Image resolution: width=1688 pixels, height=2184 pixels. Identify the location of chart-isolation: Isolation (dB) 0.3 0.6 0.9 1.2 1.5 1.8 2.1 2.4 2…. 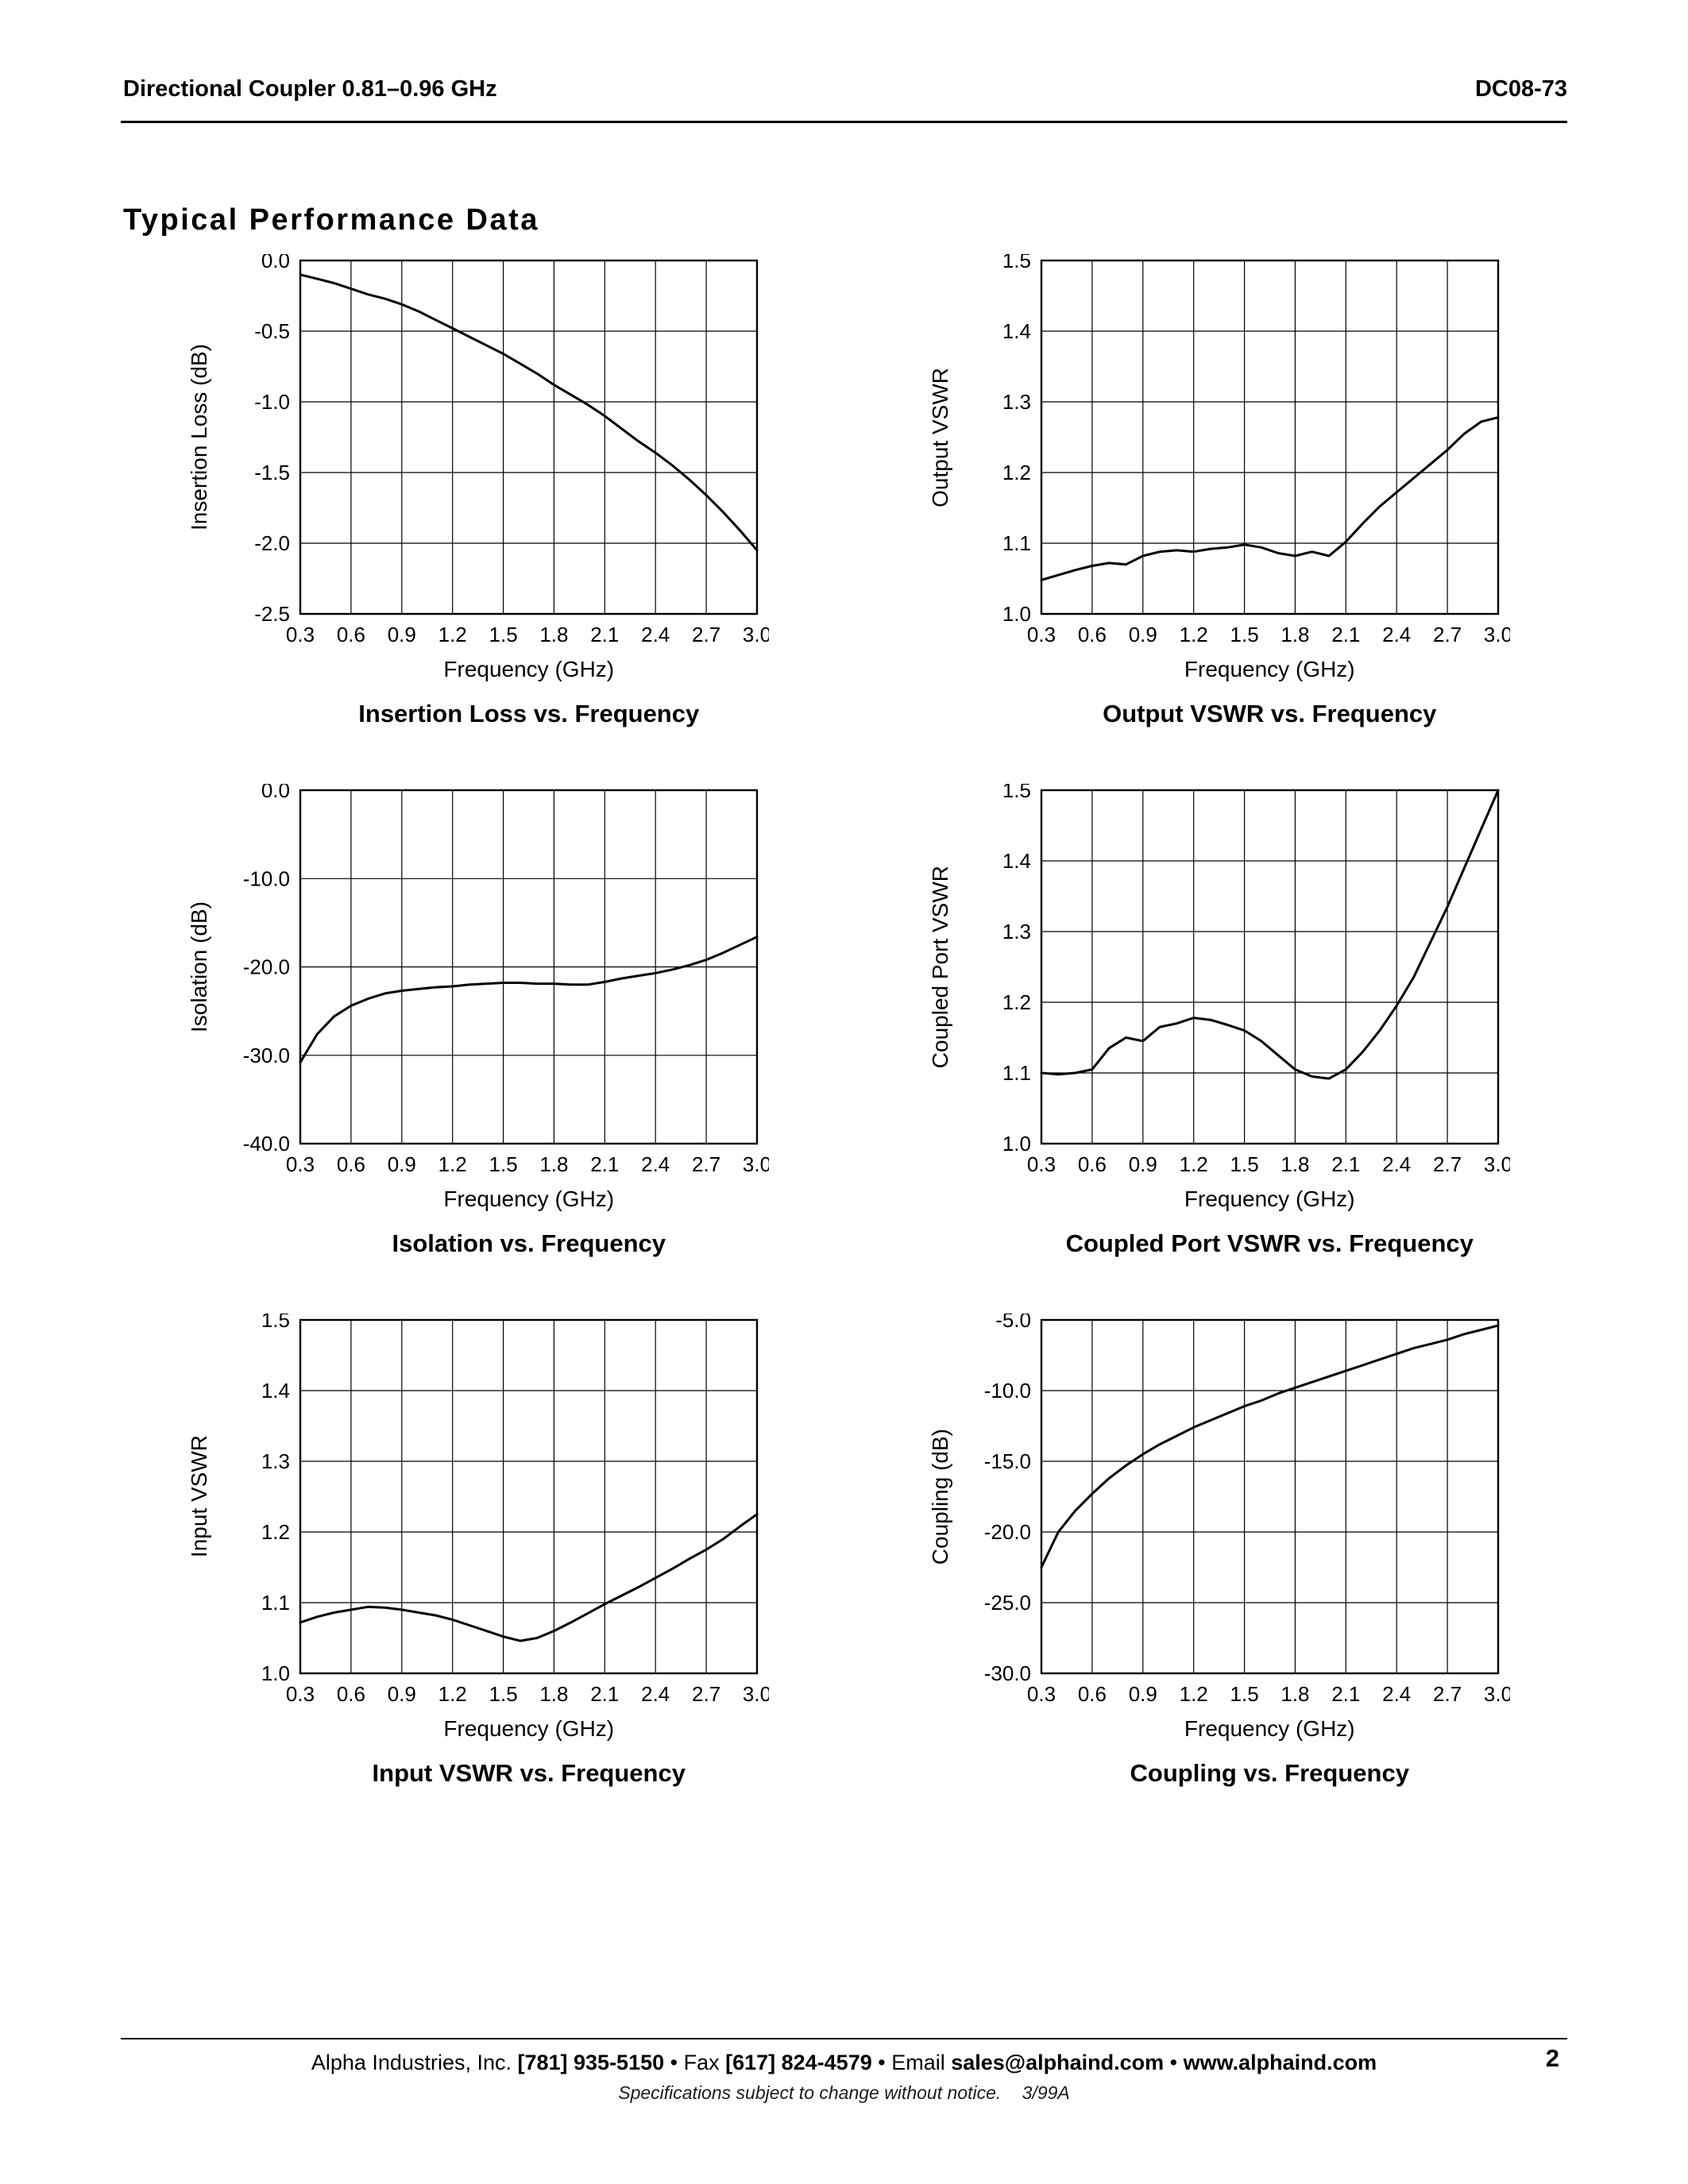
(473, 1021).